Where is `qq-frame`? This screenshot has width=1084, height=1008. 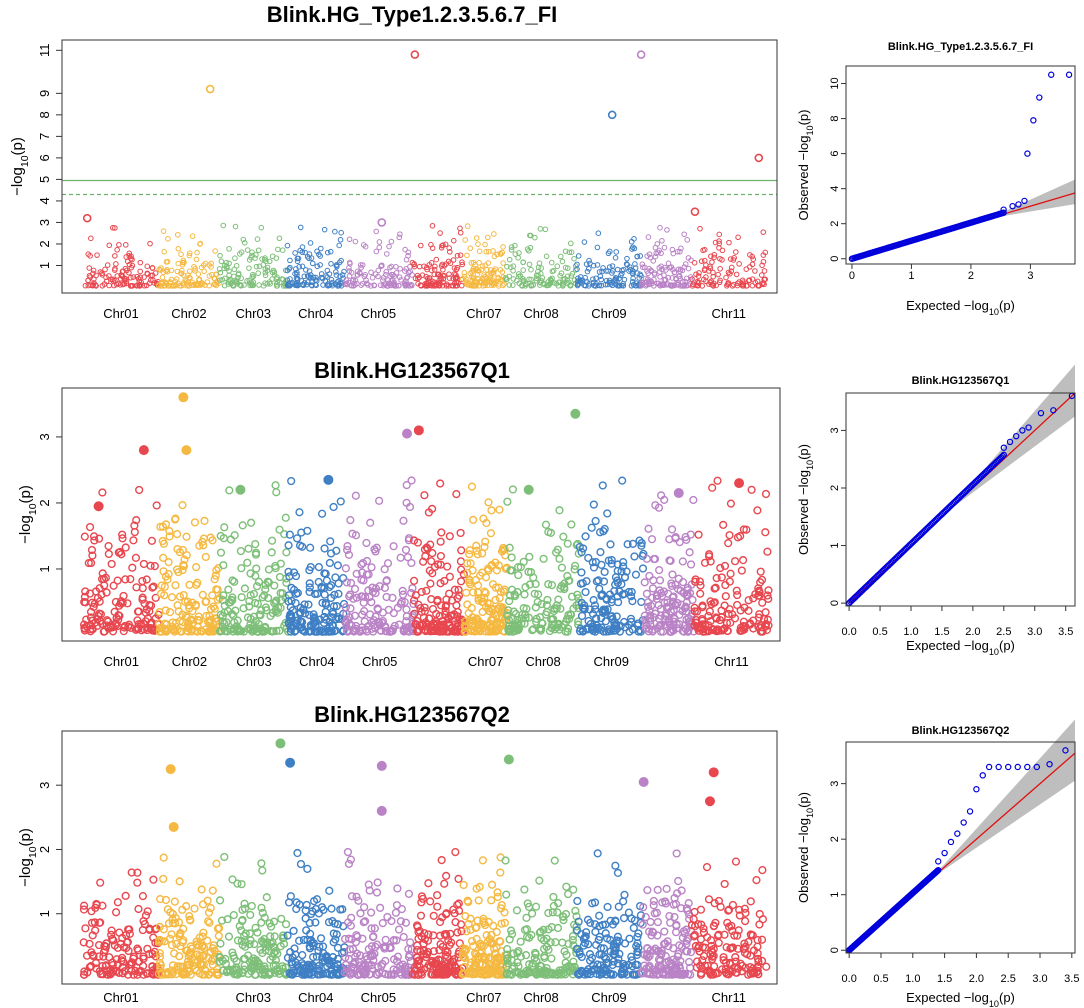
qq-frame is located at coordinates (960, 499).